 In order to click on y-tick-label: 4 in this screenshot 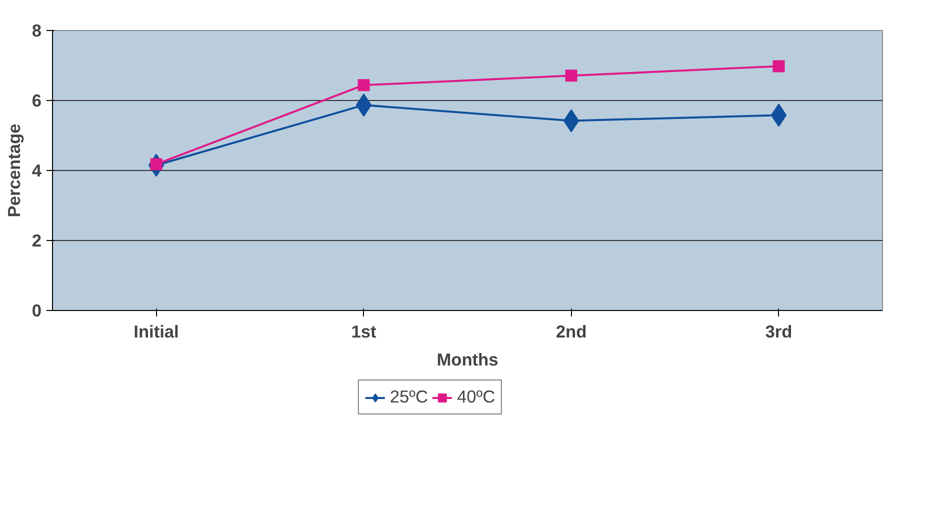, I will do `click(37, 170)`.